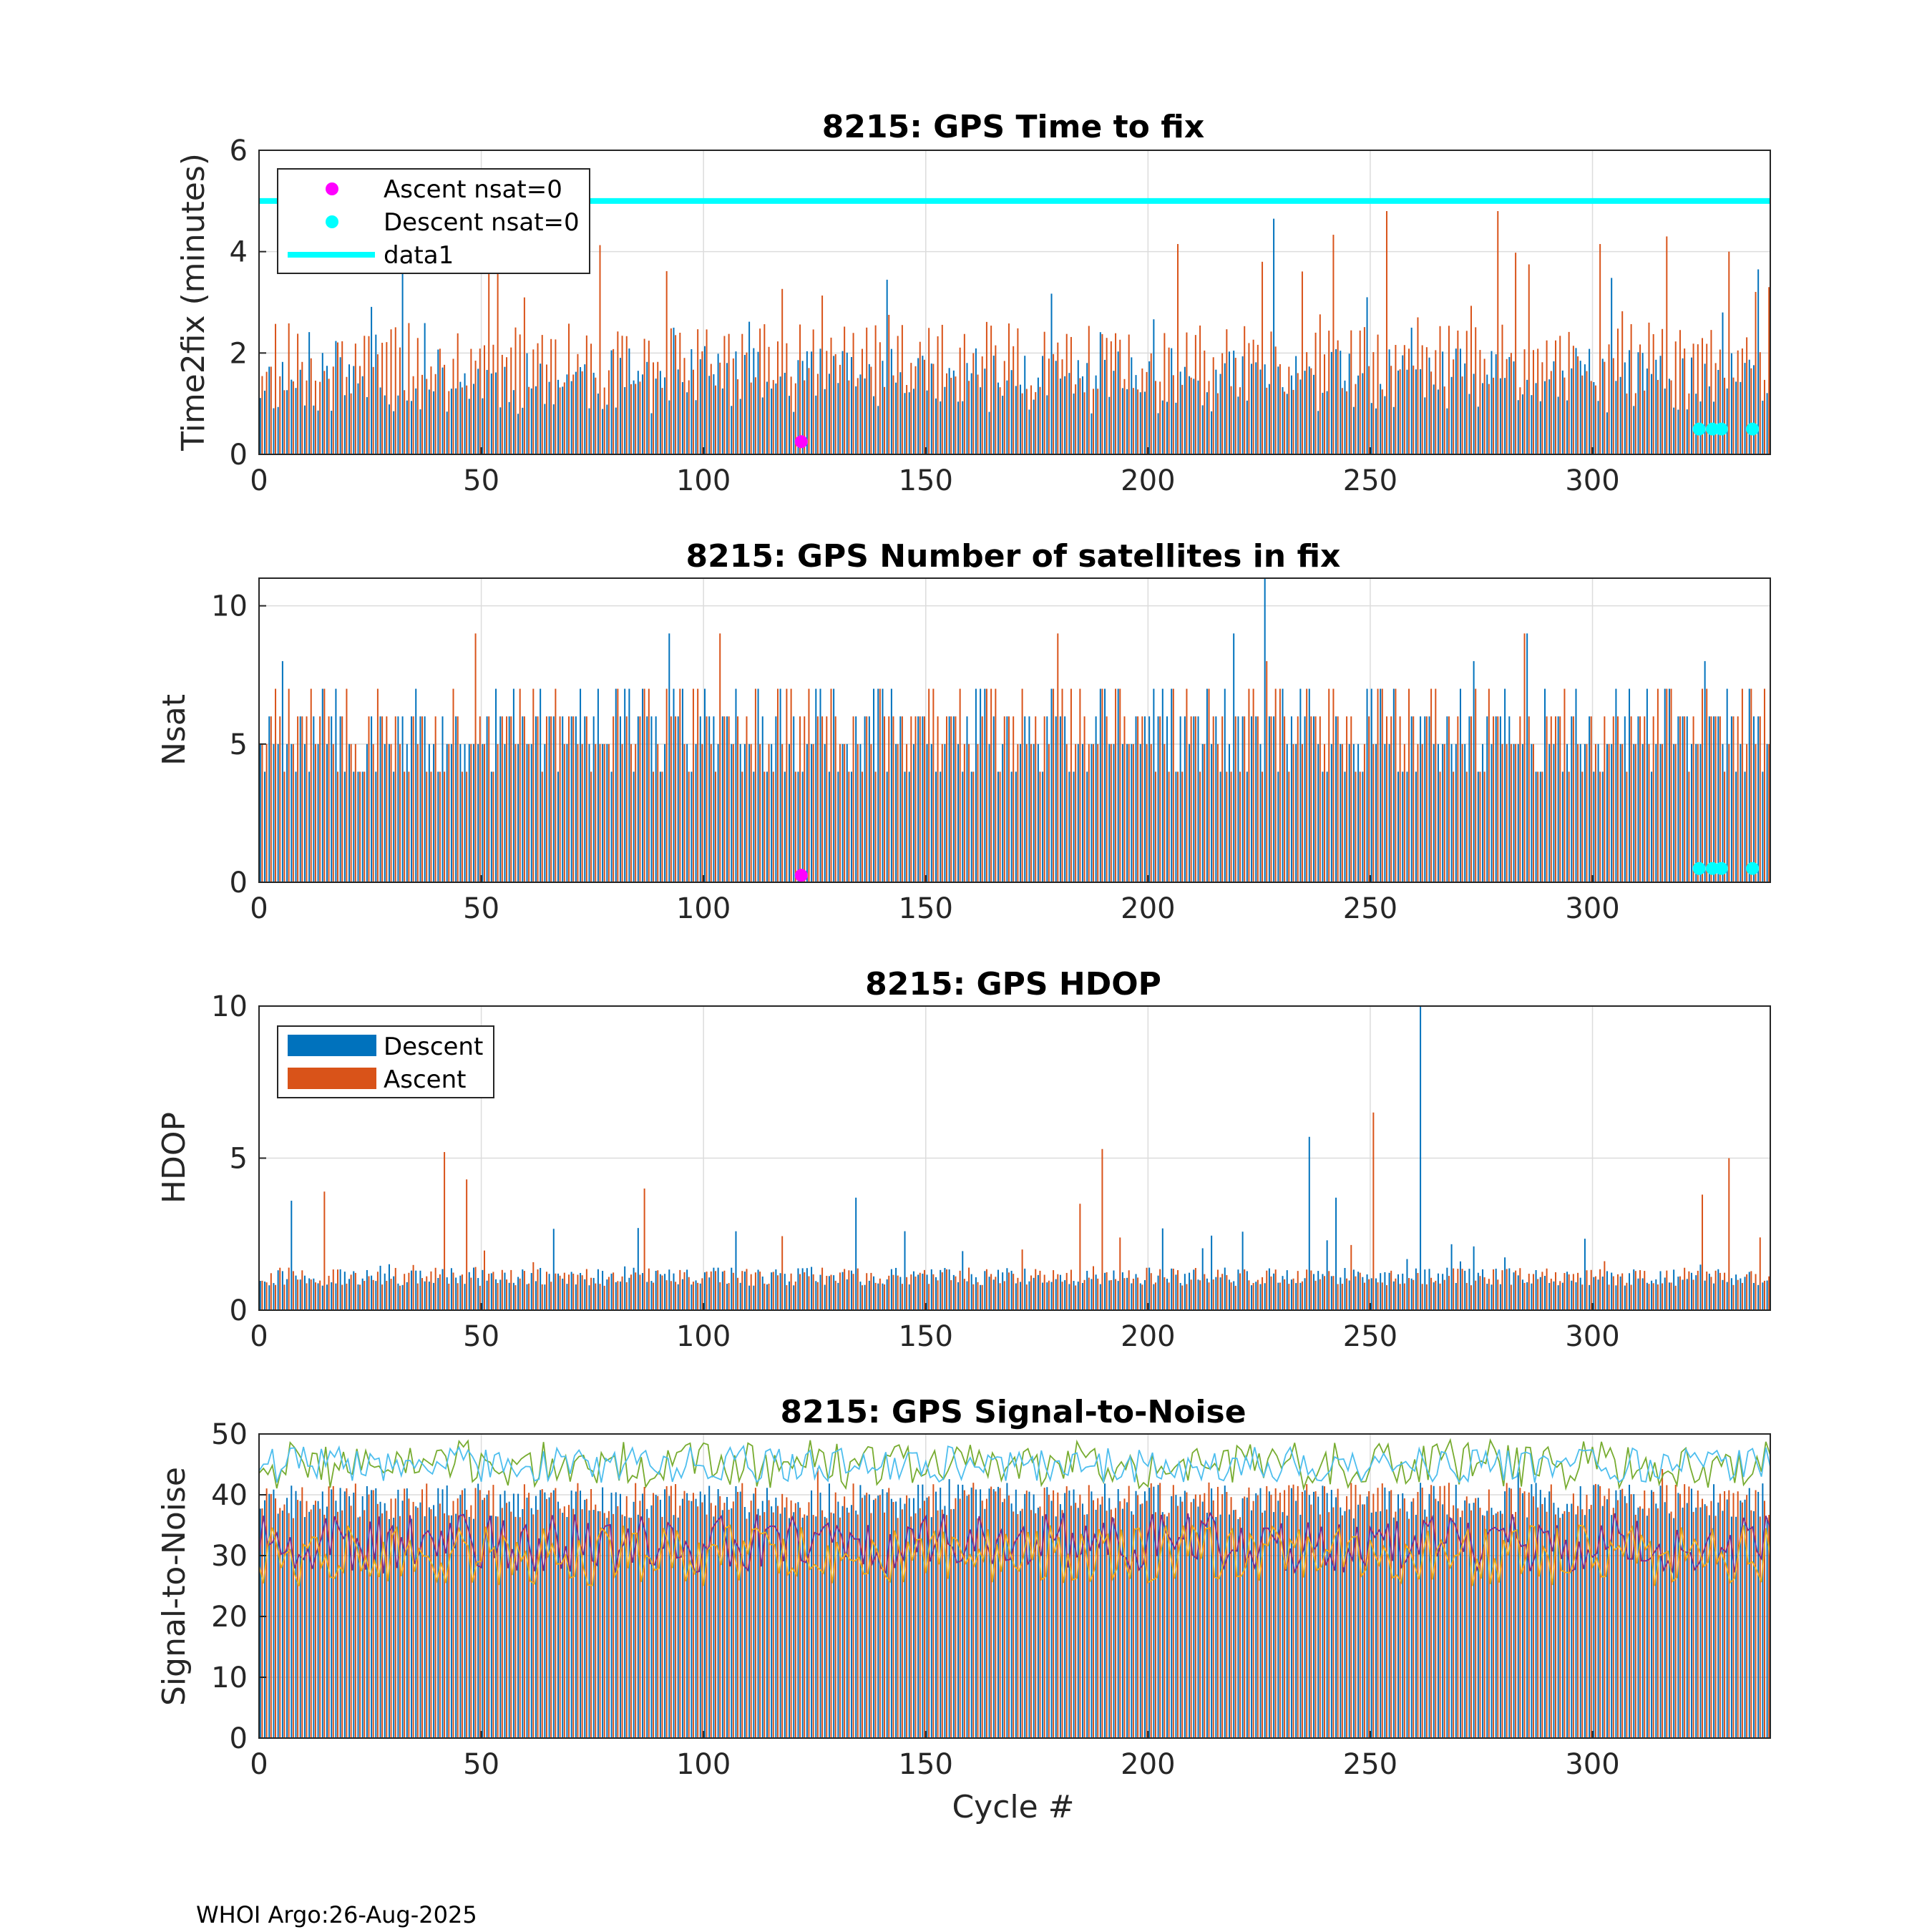 The width and height of the screenshot is (1932, 1932). Describe the element at coordinates (259, 480) in the screenshot. I see `x-tick-label: 0` at that location.